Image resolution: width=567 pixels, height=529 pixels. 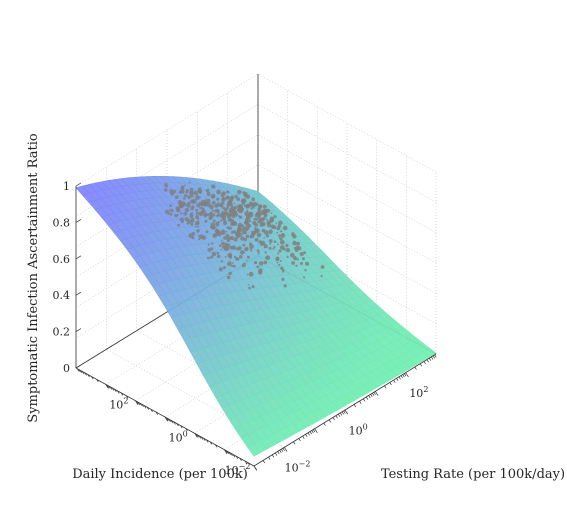 I want to click on surface-patch, so click(x=254, y=450).